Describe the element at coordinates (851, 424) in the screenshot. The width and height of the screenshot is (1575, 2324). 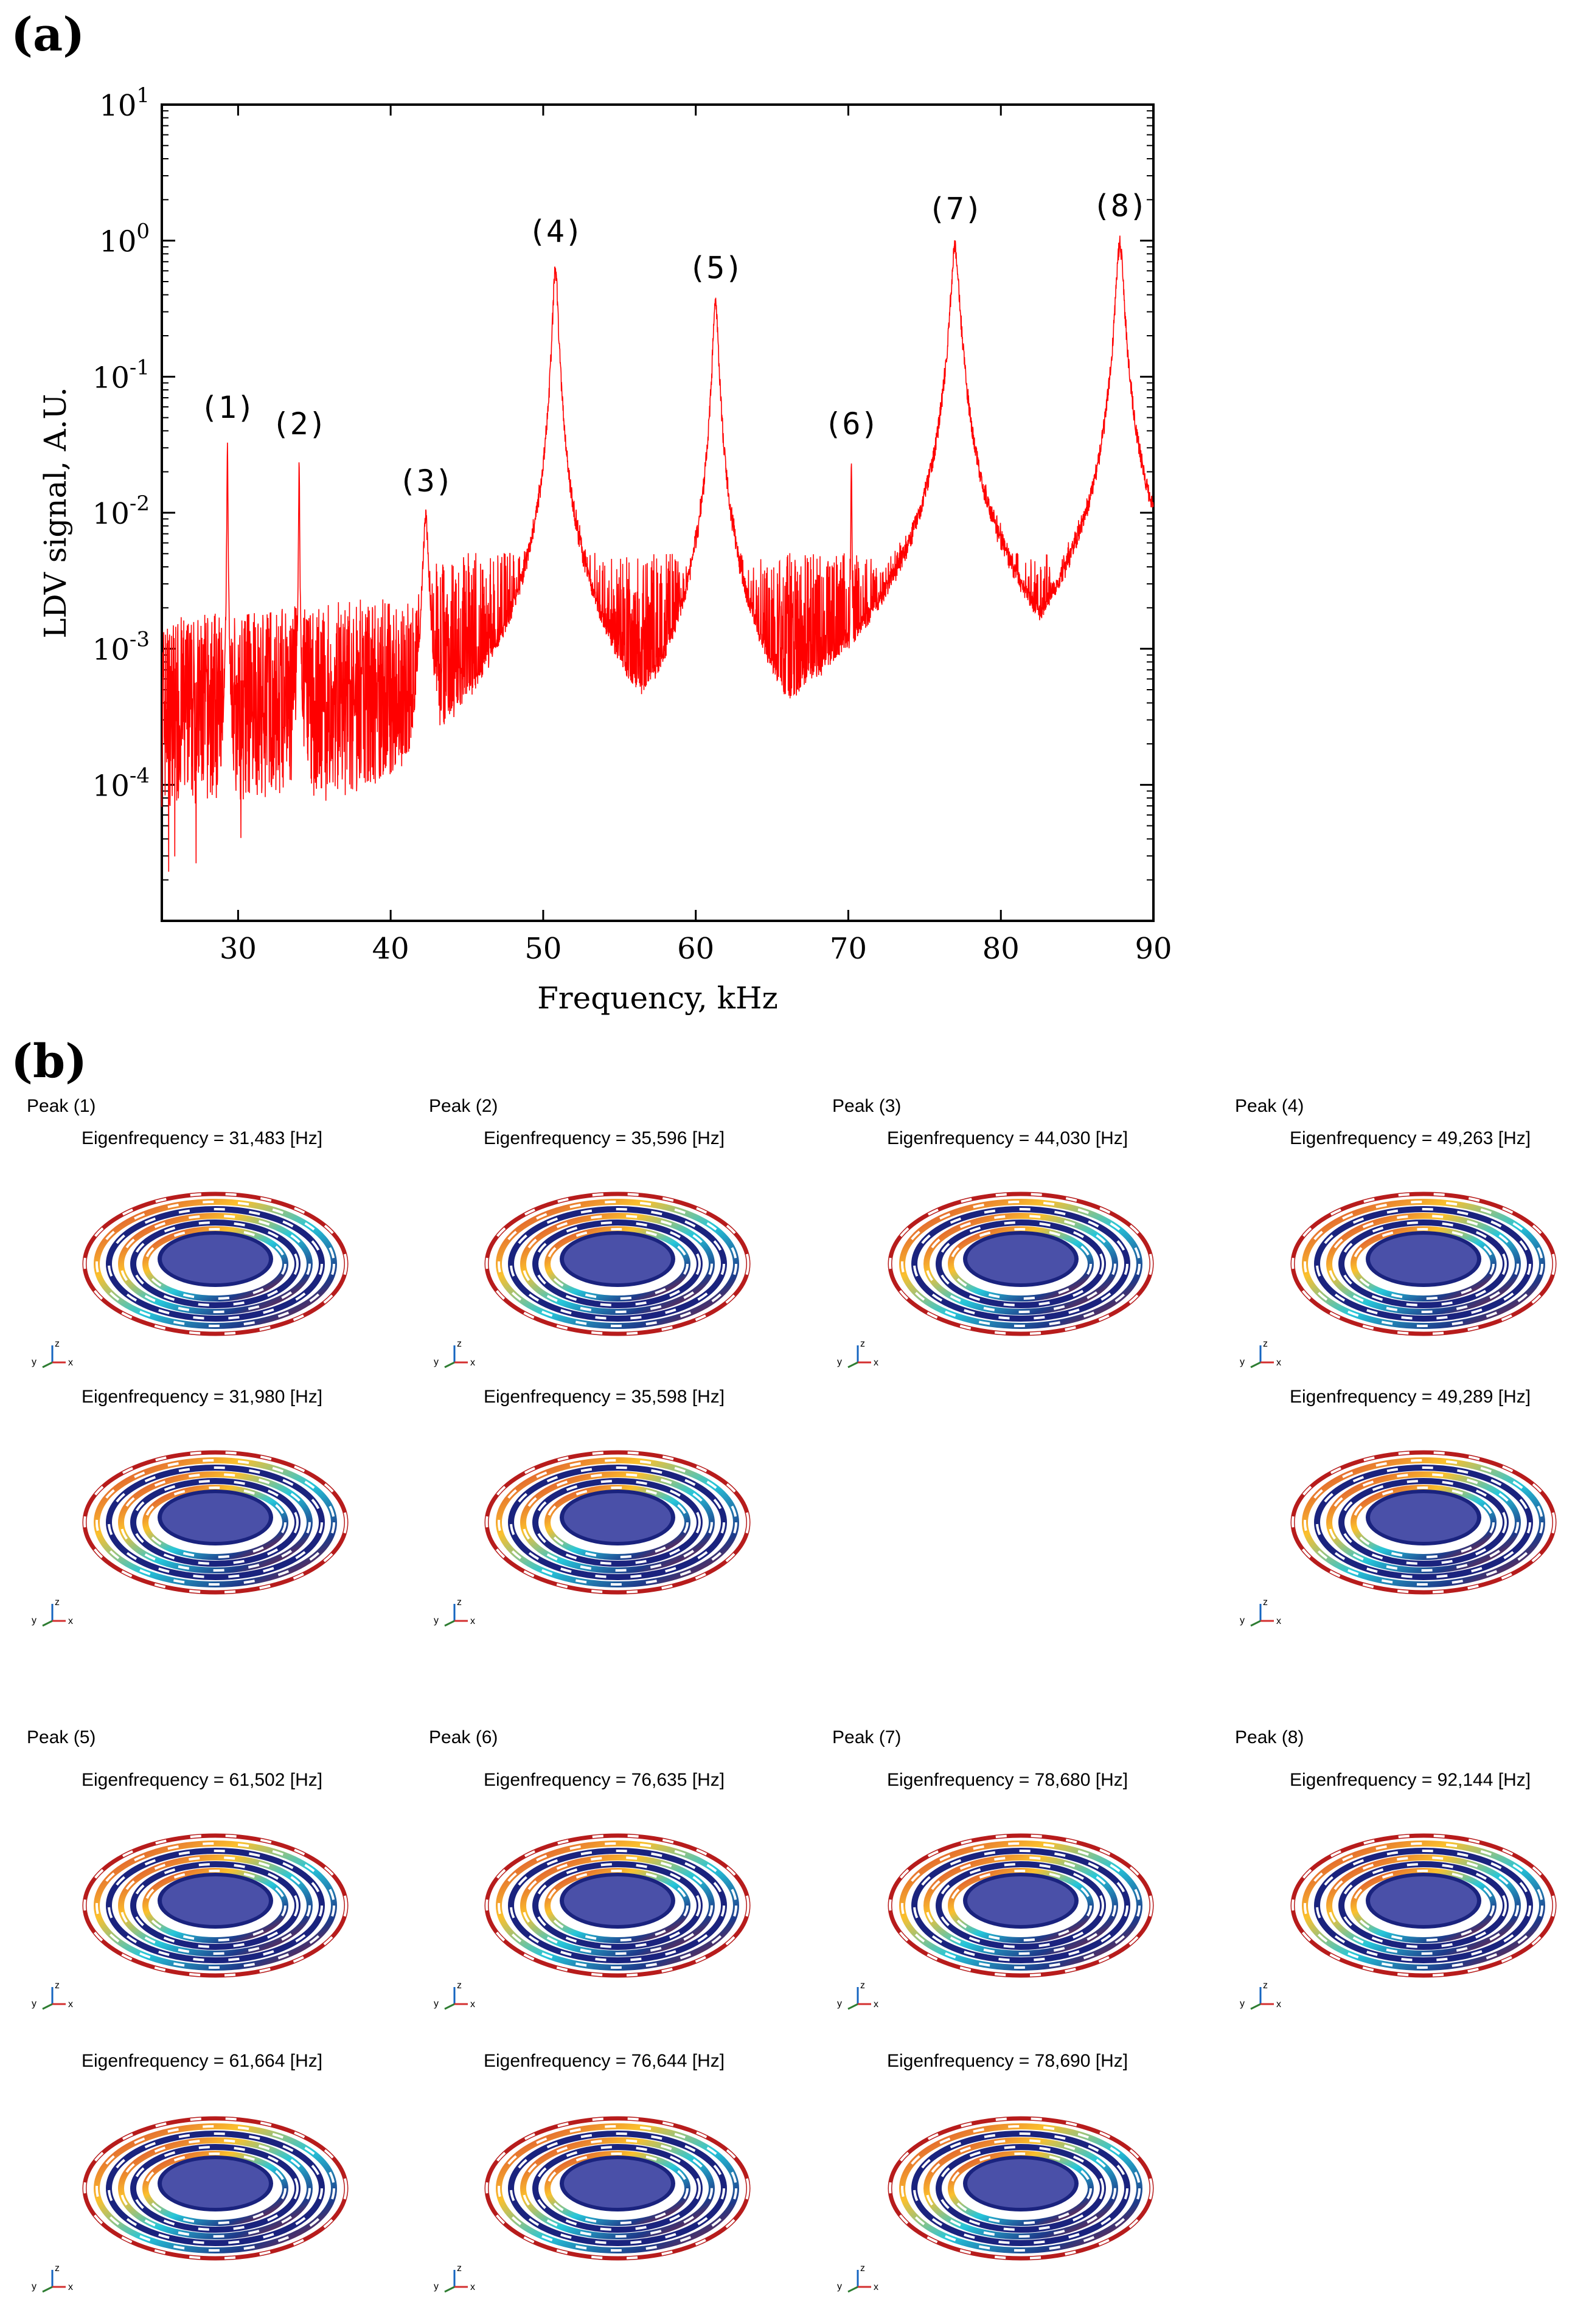
I see `peak-label-6: (6)` at that location.